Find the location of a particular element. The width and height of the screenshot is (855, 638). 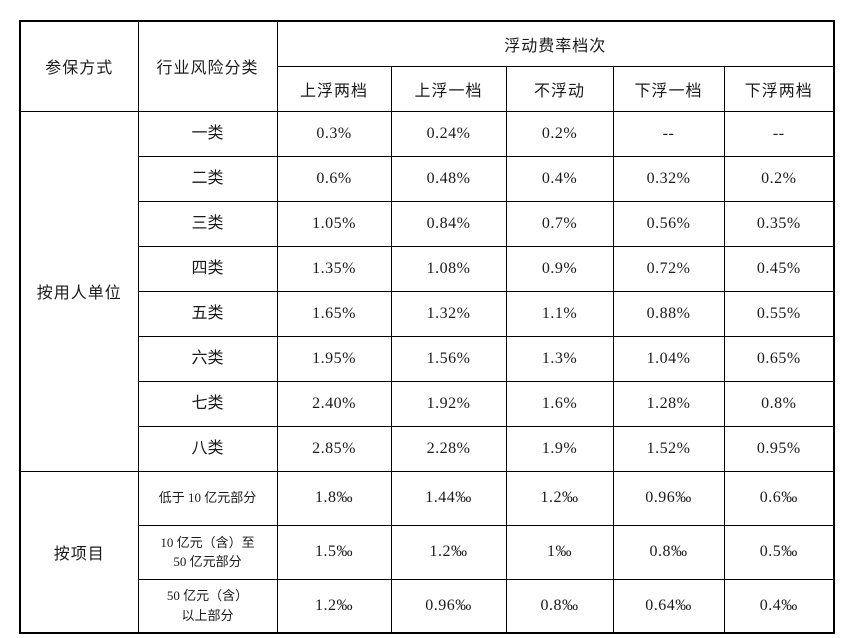

category-cell: 三类 is located at coordinates (207, 223).